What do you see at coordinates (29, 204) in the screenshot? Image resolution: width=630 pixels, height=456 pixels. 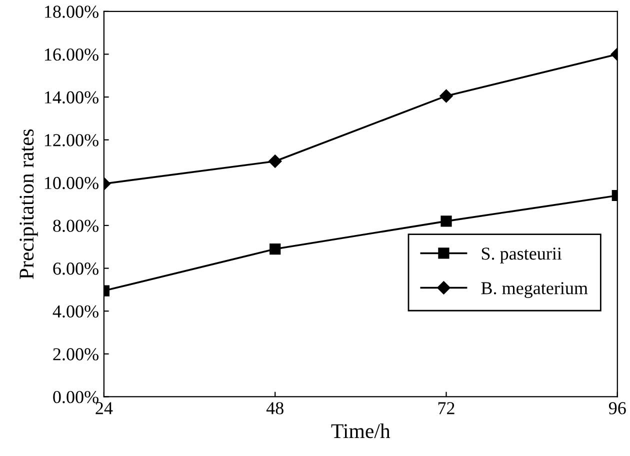 I see `y-axis-title: Precipitation rates` at bounding box center [29, 204].